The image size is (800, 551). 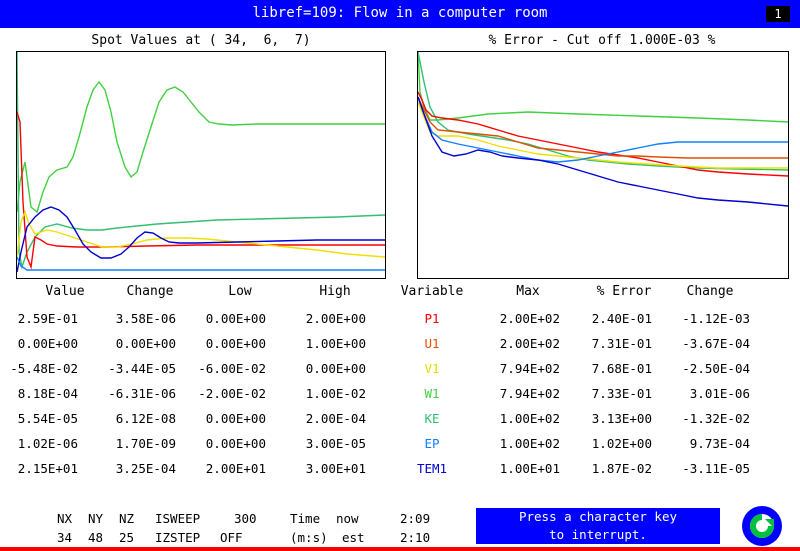 What do you see at coordinates (432, 418) in the screenshot?
I see `error-variable: KE` at bounding box center [432, 418].